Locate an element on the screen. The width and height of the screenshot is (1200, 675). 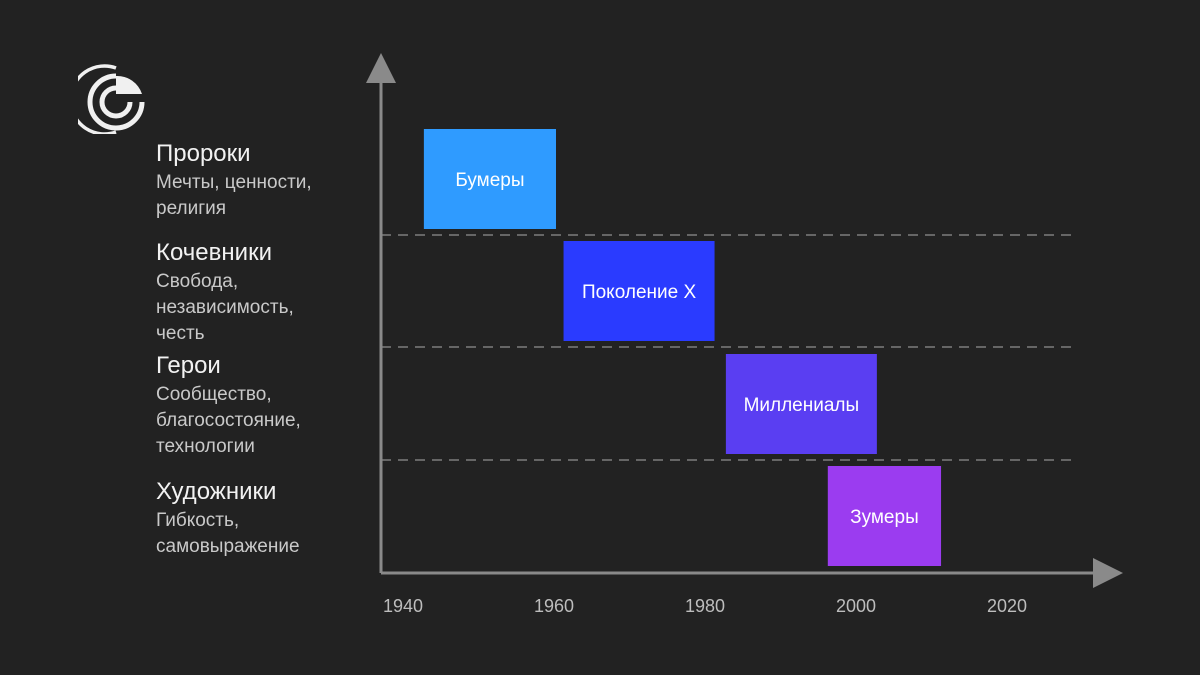
category-description: Свобода, независимость, честь is located at coordinates (225, 307).